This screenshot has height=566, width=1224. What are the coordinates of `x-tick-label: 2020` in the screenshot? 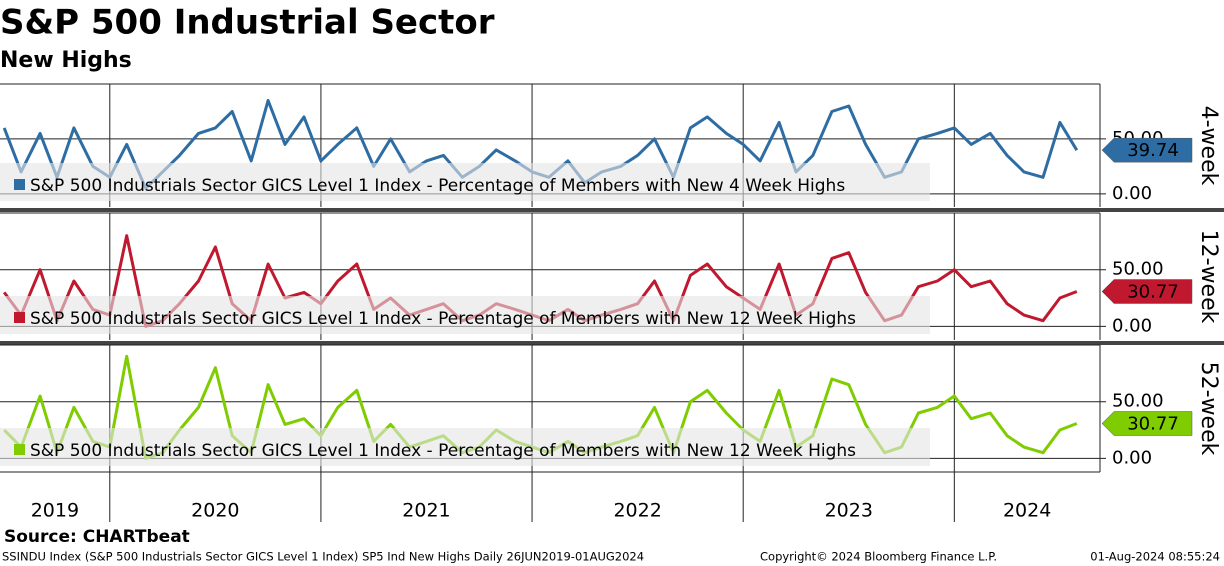 It's located at (215, 511).